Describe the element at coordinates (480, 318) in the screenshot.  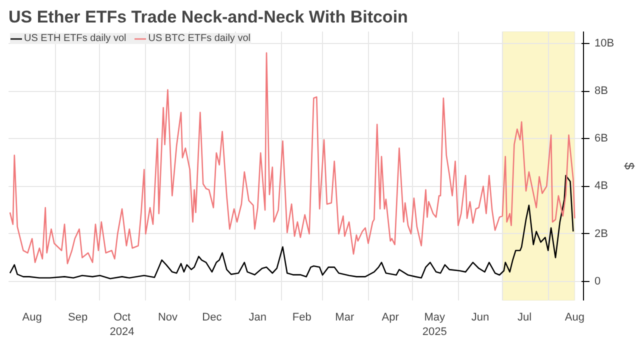
I see `x-tick-label: Jun` at that location.